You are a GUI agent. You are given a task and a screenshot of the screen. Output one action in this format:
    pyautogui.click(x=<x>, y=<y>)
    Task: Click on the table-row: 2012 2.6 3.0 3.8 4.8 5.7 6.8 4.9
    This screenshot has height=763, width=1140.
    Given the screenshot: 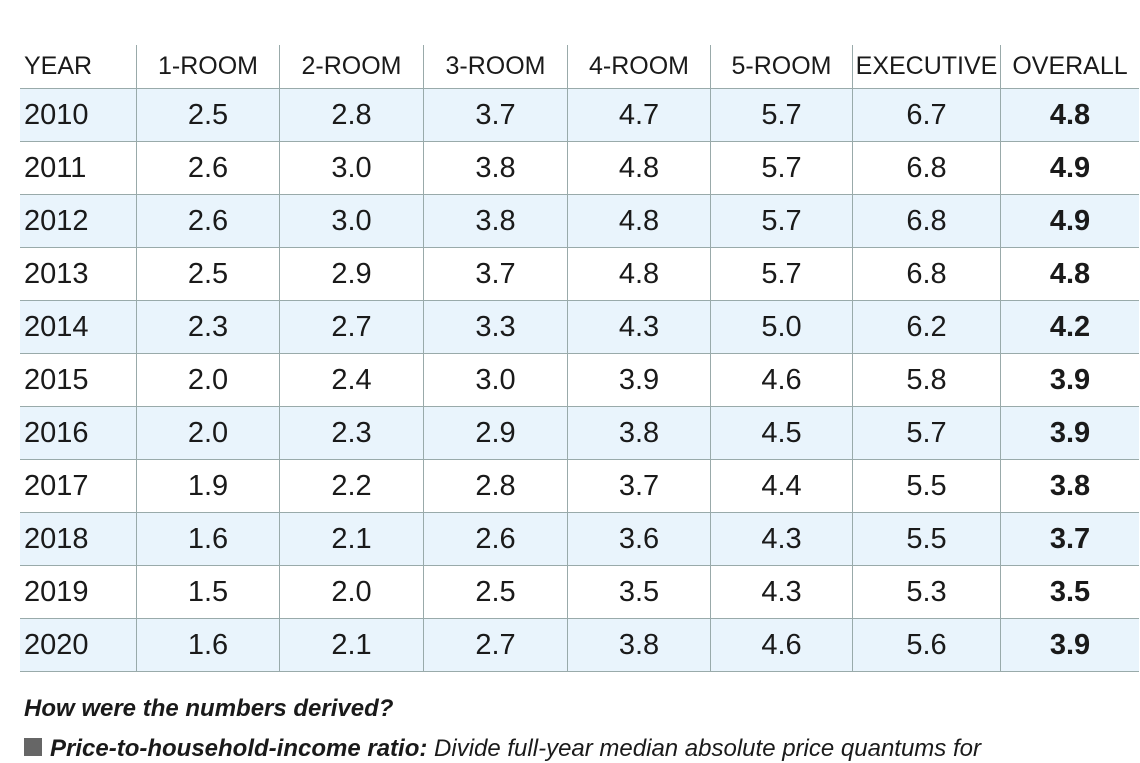 What is the action you would take?
    pyautogui.click(x=579, y=221)
    